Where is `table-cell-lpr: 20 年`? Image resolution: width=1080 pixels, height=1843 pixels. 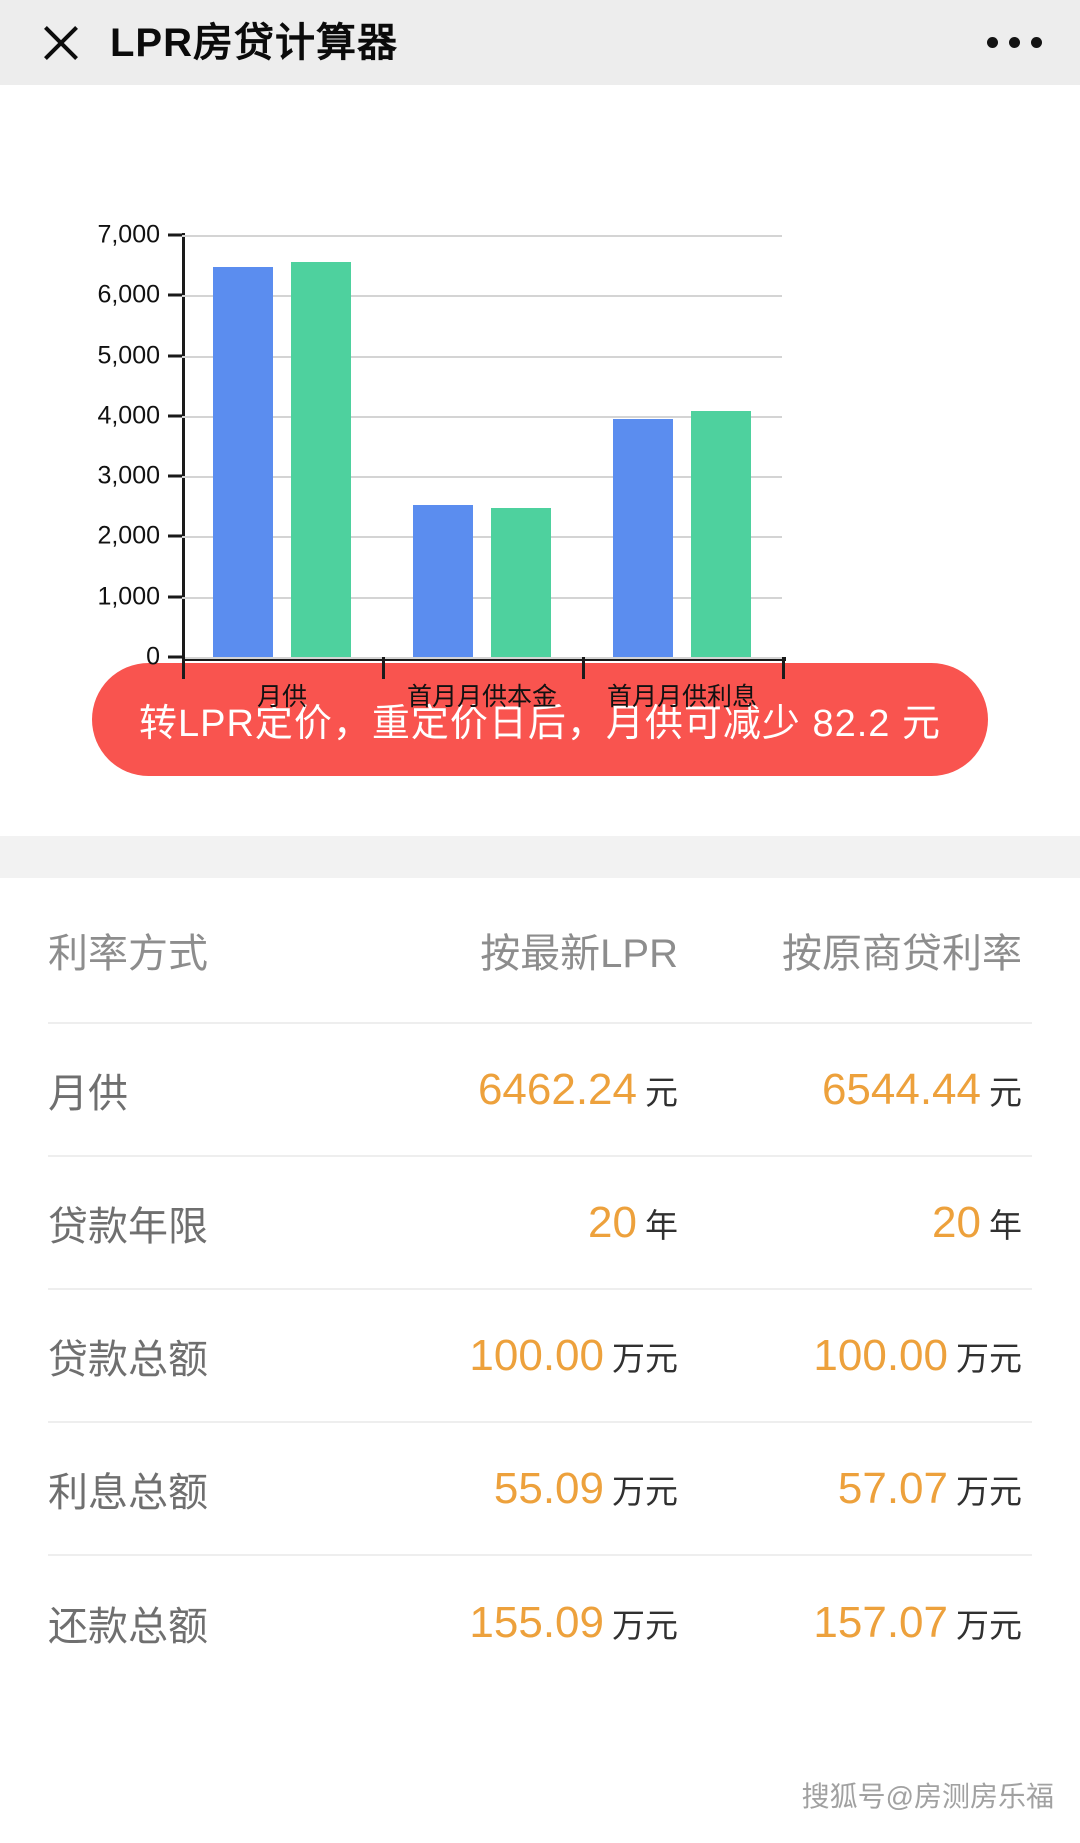
table-cell-lpr: 20 年 is located at coordinates (520, 1223).